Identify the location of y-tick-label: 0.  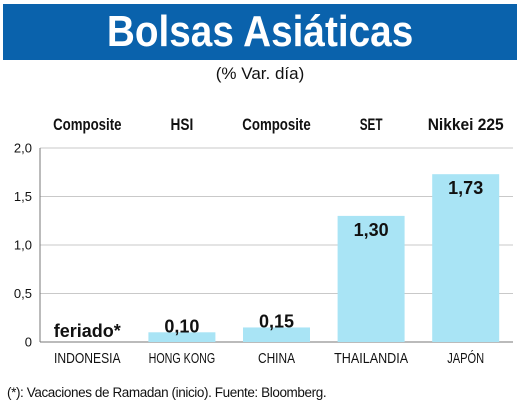
(28, 342).